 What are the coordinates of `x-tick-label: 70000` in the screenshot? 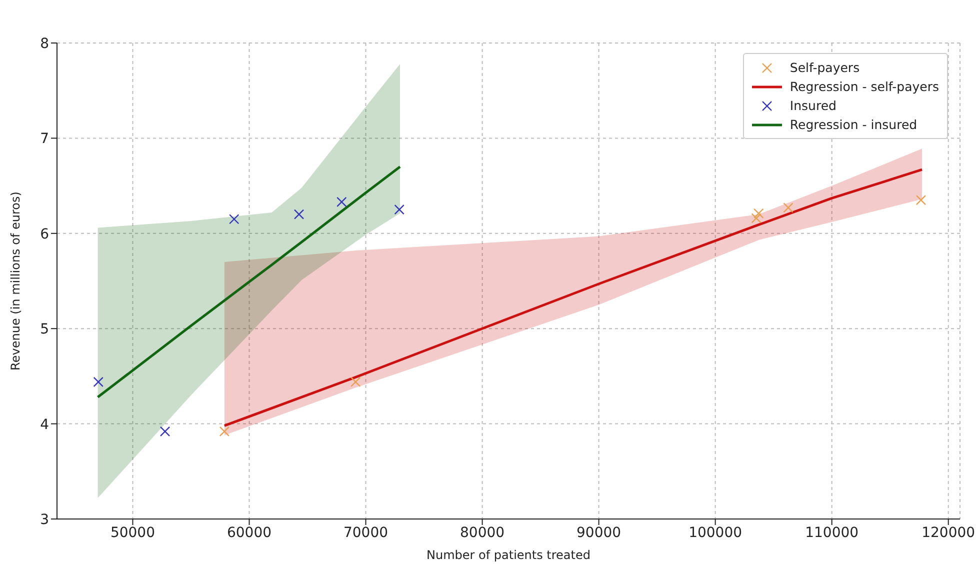 It's located at (365, 532).